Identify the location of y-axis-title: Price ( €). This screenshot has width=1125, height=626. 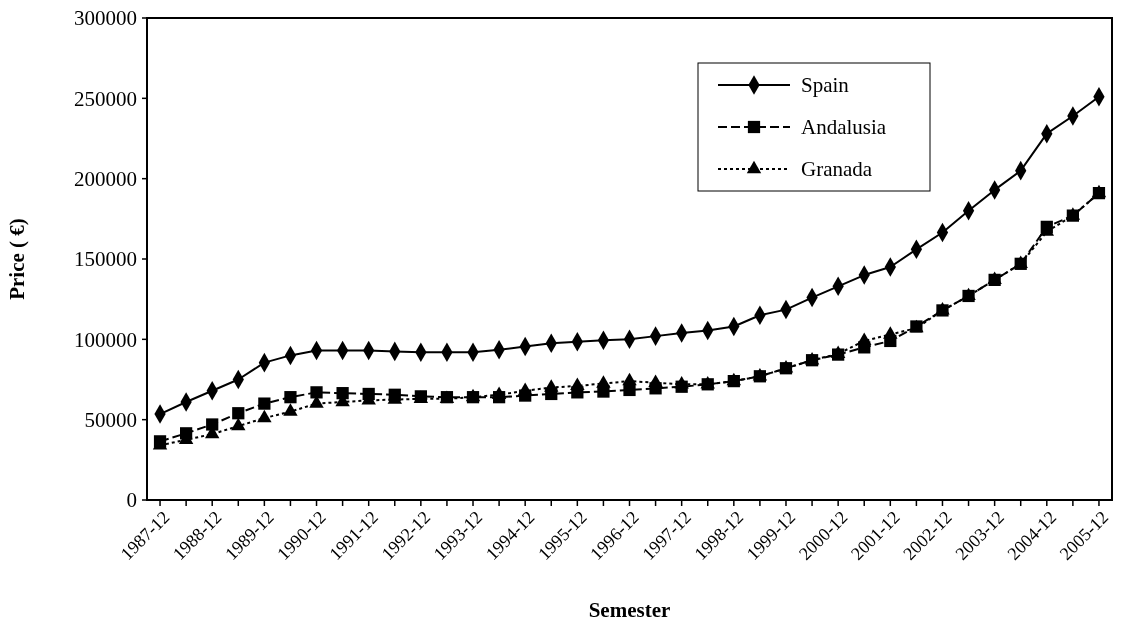
(17, 259).